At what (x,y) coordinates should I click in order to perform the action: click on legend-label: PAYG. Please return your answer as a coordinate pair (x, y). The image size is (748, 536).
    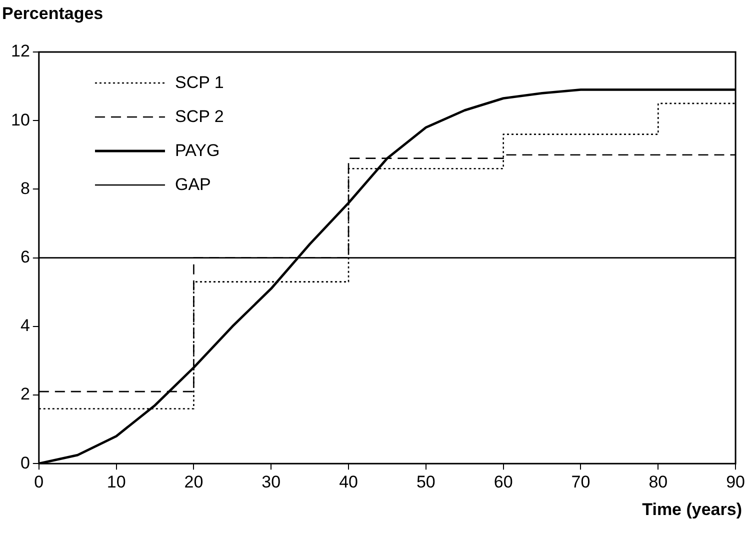
    Looking at the image, I should click on (197, 151).